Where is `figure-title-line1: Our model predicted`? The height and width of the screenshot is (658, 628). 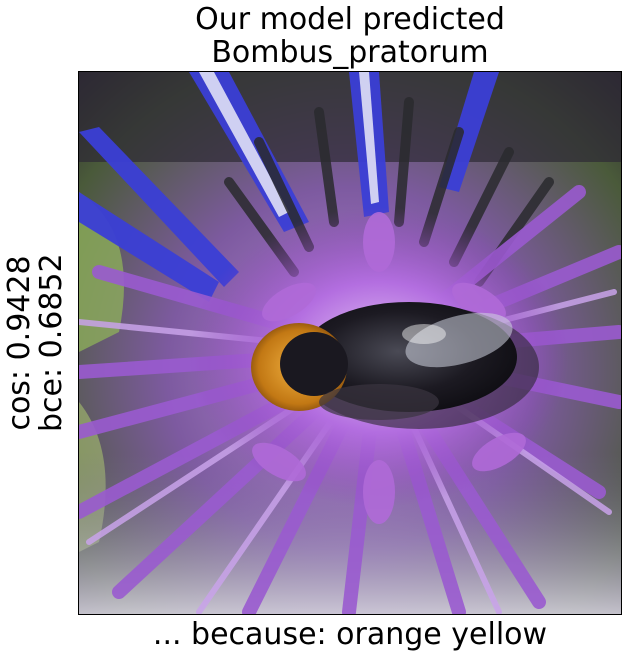 figure-title-line1: Our model predicted is located at coordinates (350, 19).